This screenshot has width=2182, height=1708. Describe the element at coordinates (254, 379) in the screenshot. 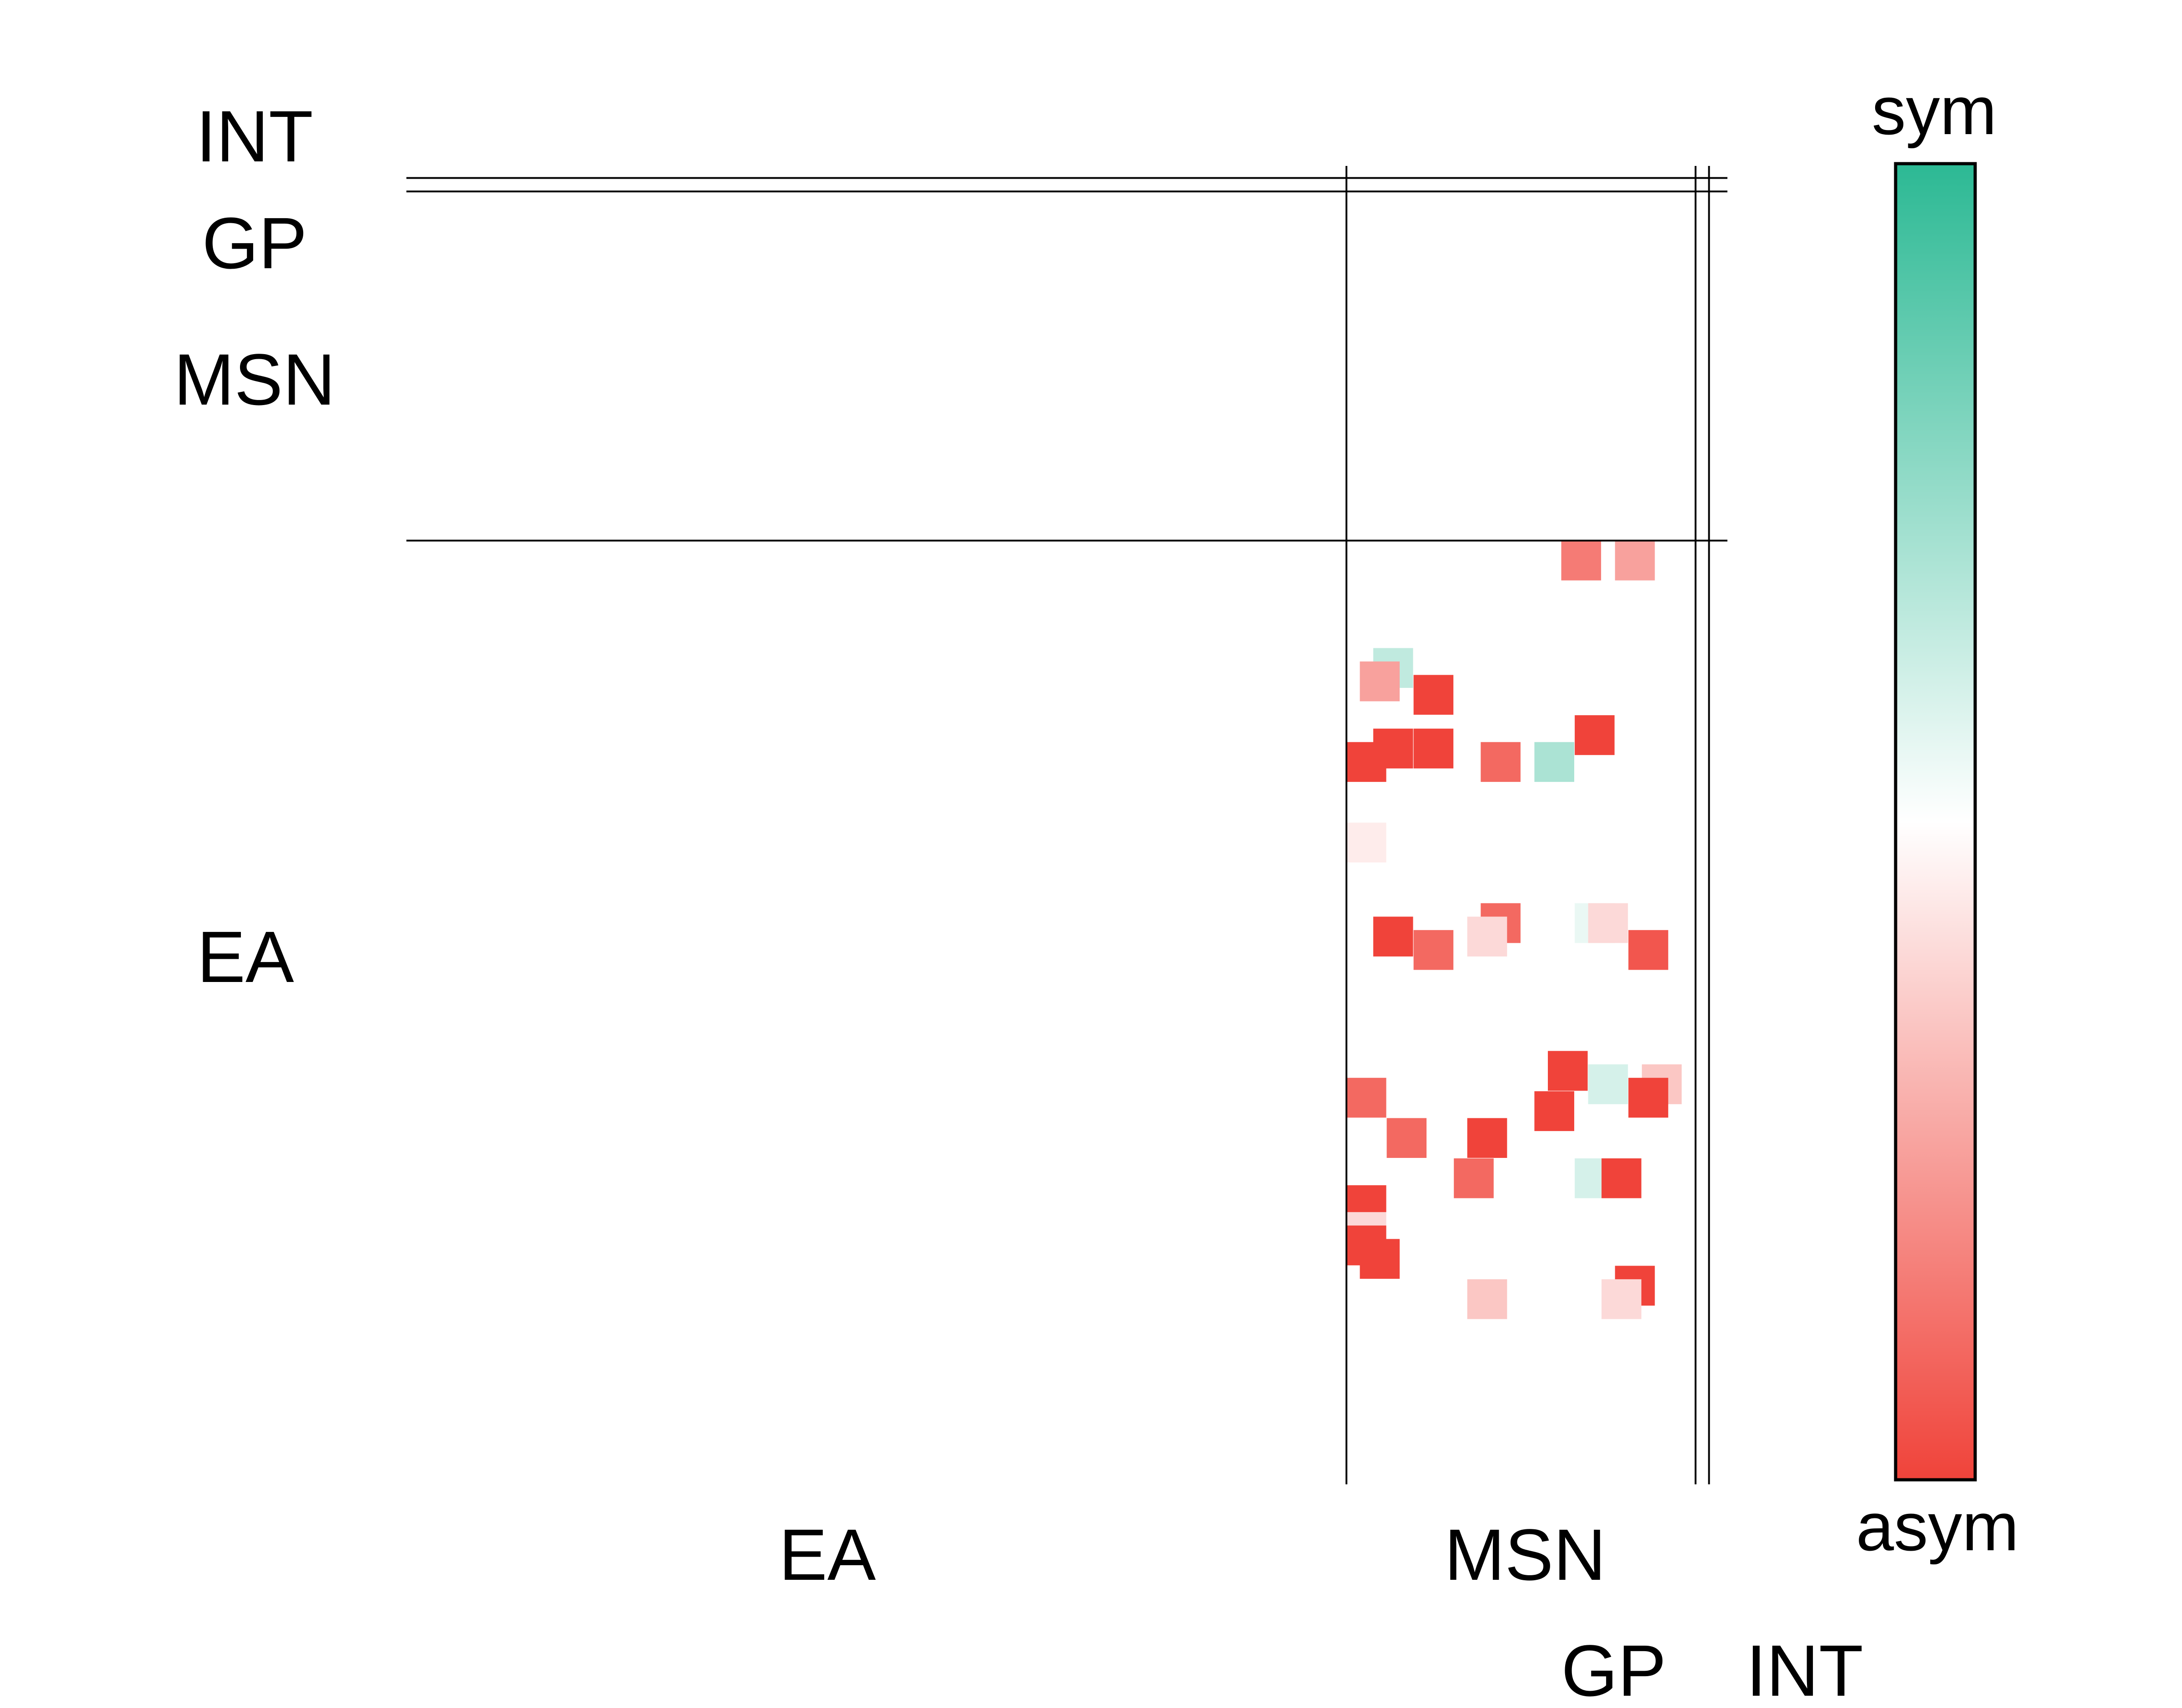

I see `y-tick-label: MSN` at that location.